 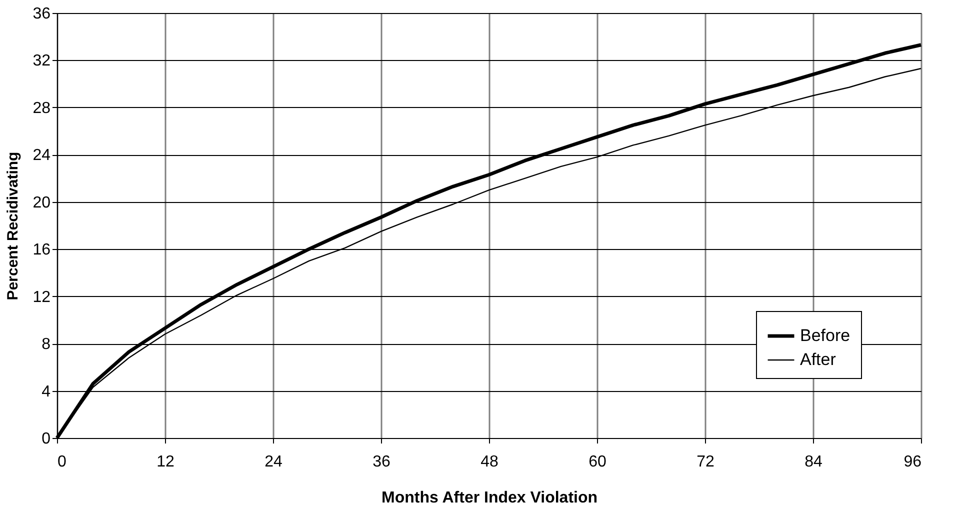 I want to click on y-tick-label: 32, so click(x=41, y=61).